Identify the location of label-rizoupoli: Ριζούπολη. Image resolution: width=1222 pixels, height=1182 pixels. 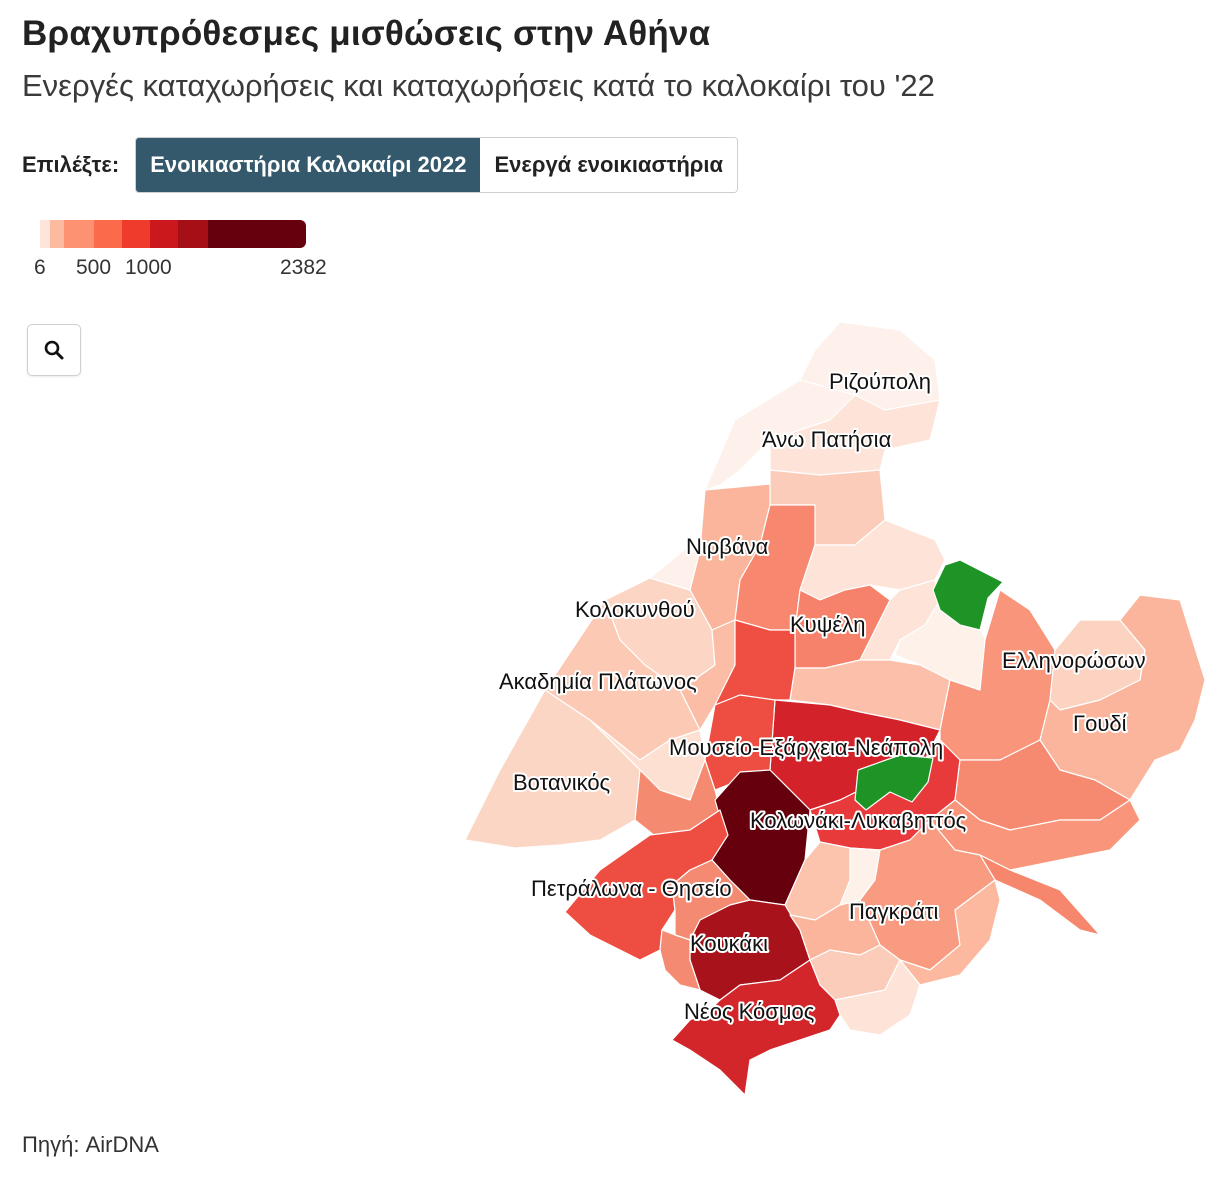
(880, 381).